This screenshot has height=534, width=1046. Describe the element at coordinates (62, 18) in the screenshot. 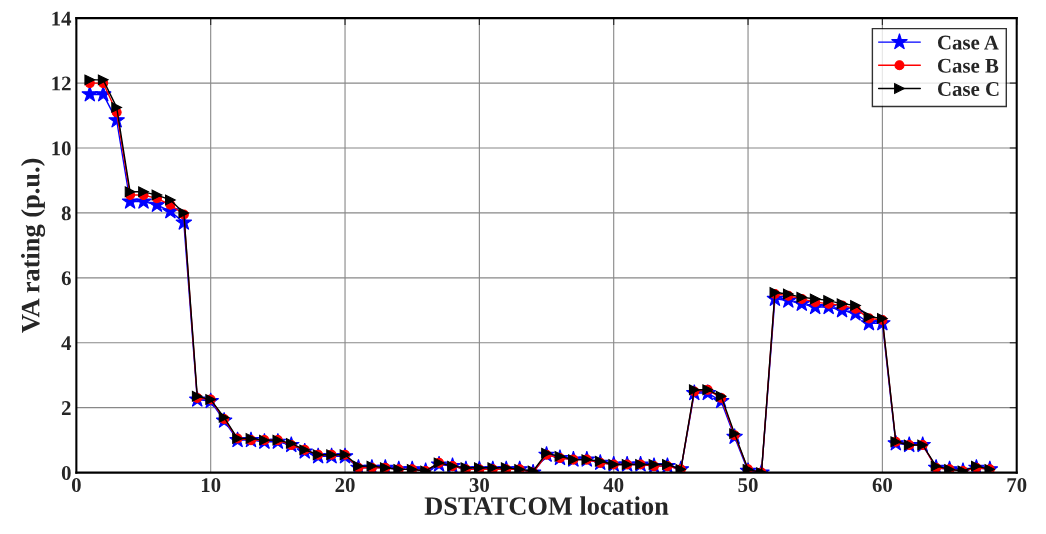

I see `y-tick-label: 14` at that location.